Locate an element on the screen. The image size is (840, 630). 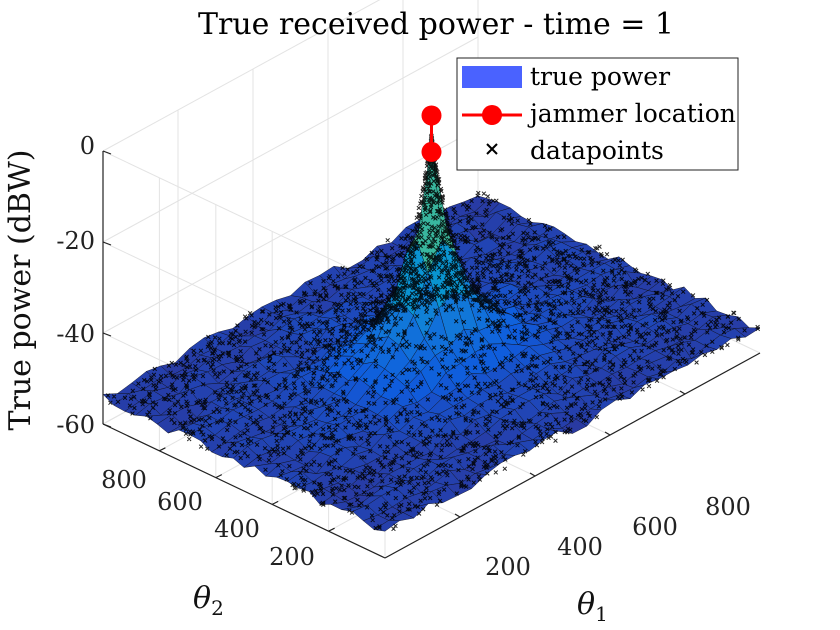
y-tick: 200 is located at coordinates (292, 557).